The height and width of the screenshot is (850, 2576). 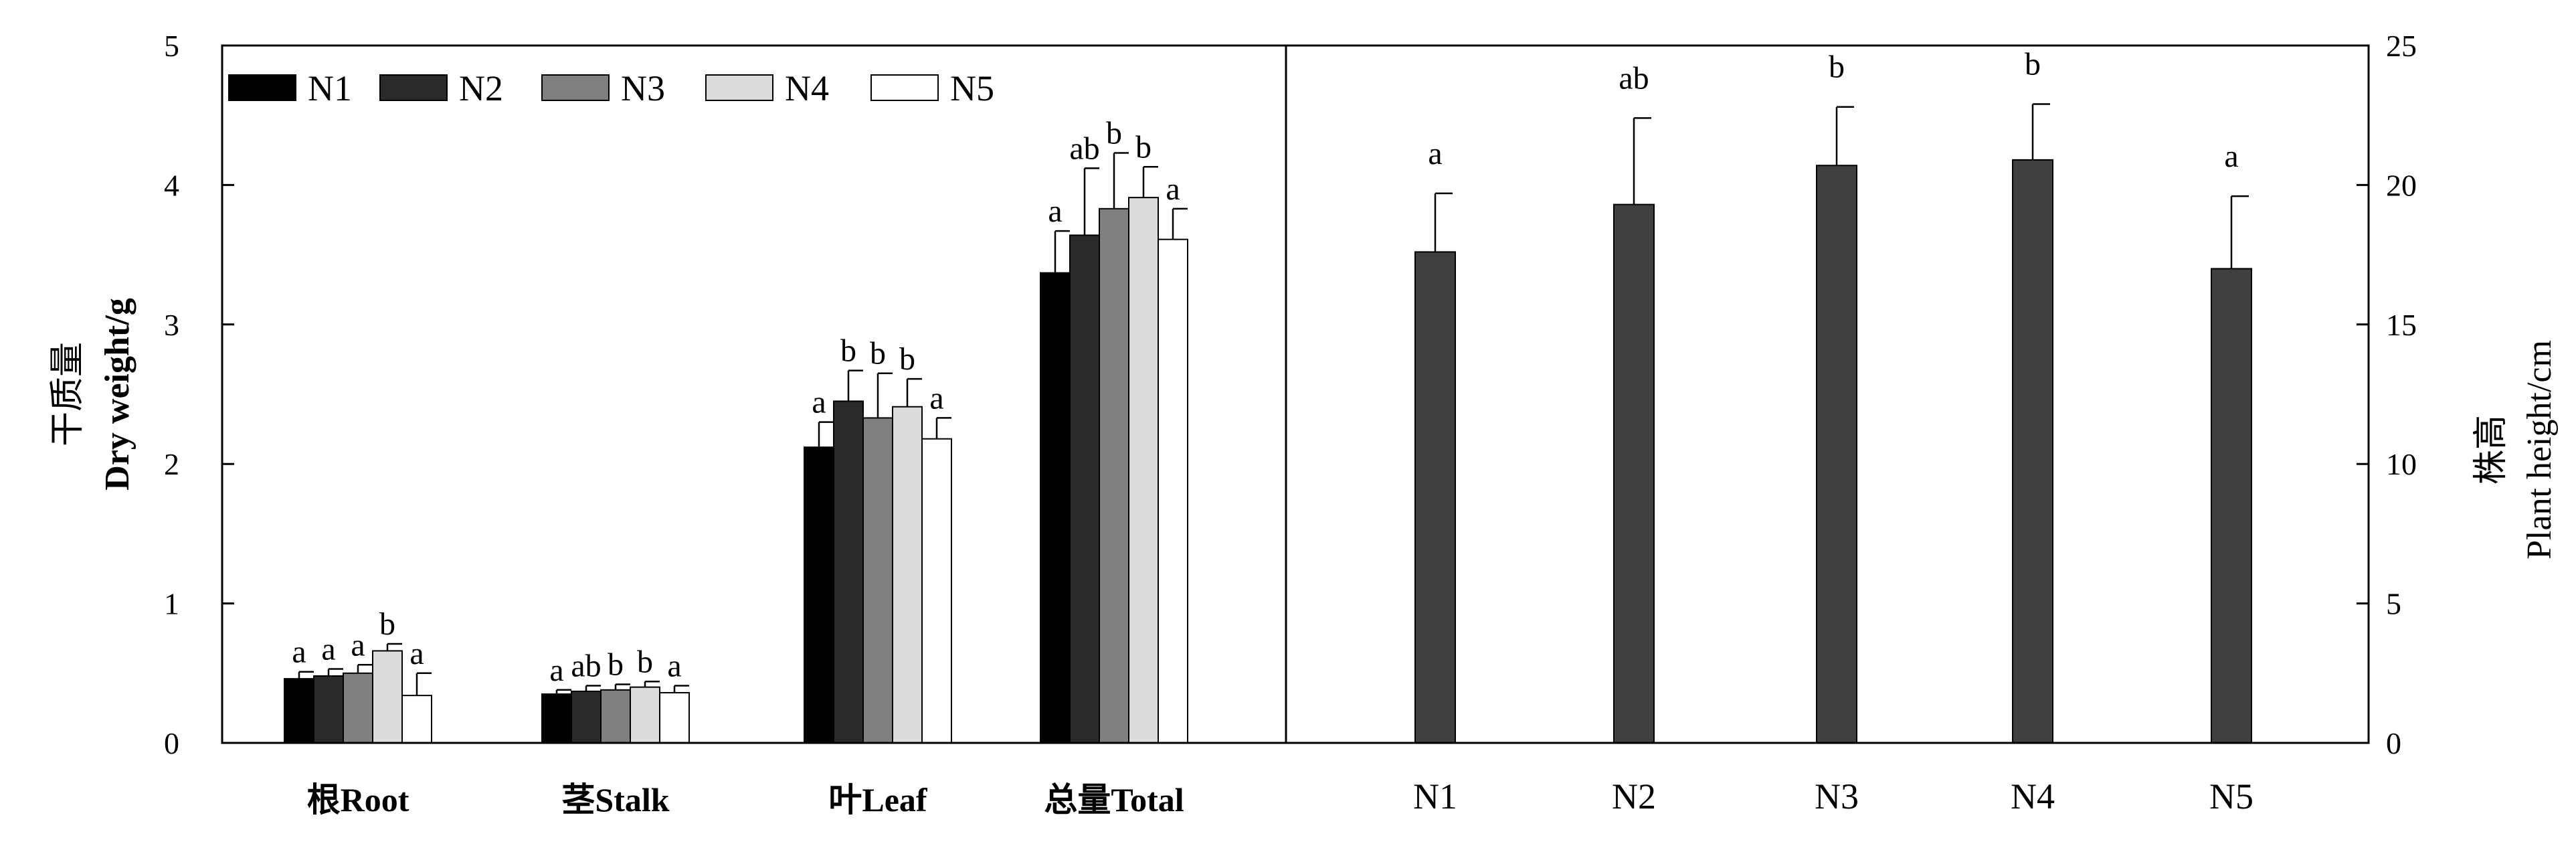 I want to click on sig-label-n3-2: b, so click(x=878, y=353).